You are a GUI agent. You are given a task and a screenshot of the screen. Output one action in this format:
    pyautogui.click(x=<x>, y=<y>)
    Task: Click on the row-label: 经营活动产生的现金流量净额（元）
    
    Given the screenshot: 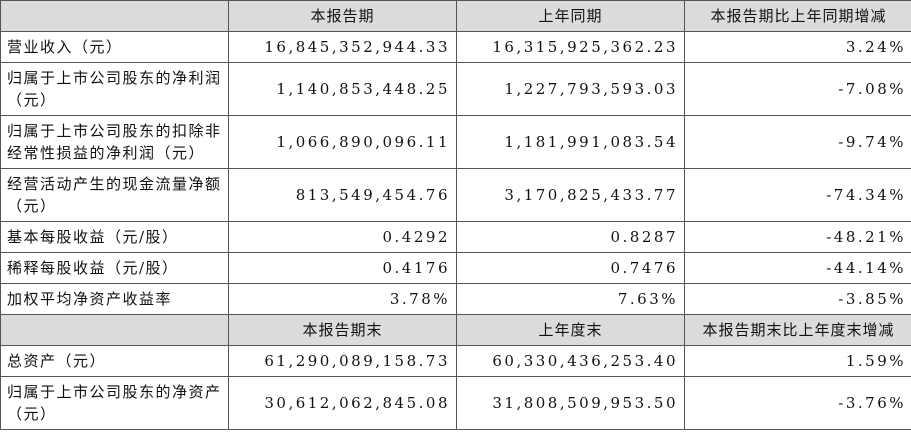 What is the action you would take?
    pyautogui.click(x=114, y=195)
    